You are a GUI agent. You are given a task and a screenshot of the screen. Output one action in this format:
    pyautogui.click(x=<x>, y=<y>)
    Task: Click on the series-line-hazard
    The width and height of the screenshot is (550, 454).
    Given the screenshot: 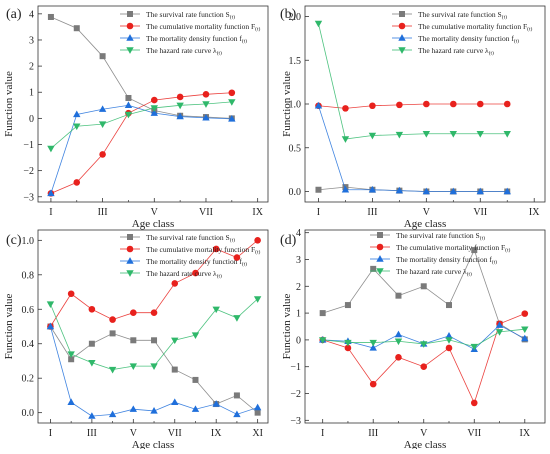 What is the action you would take?
    pyautogui.click(x=413, y=81)
    